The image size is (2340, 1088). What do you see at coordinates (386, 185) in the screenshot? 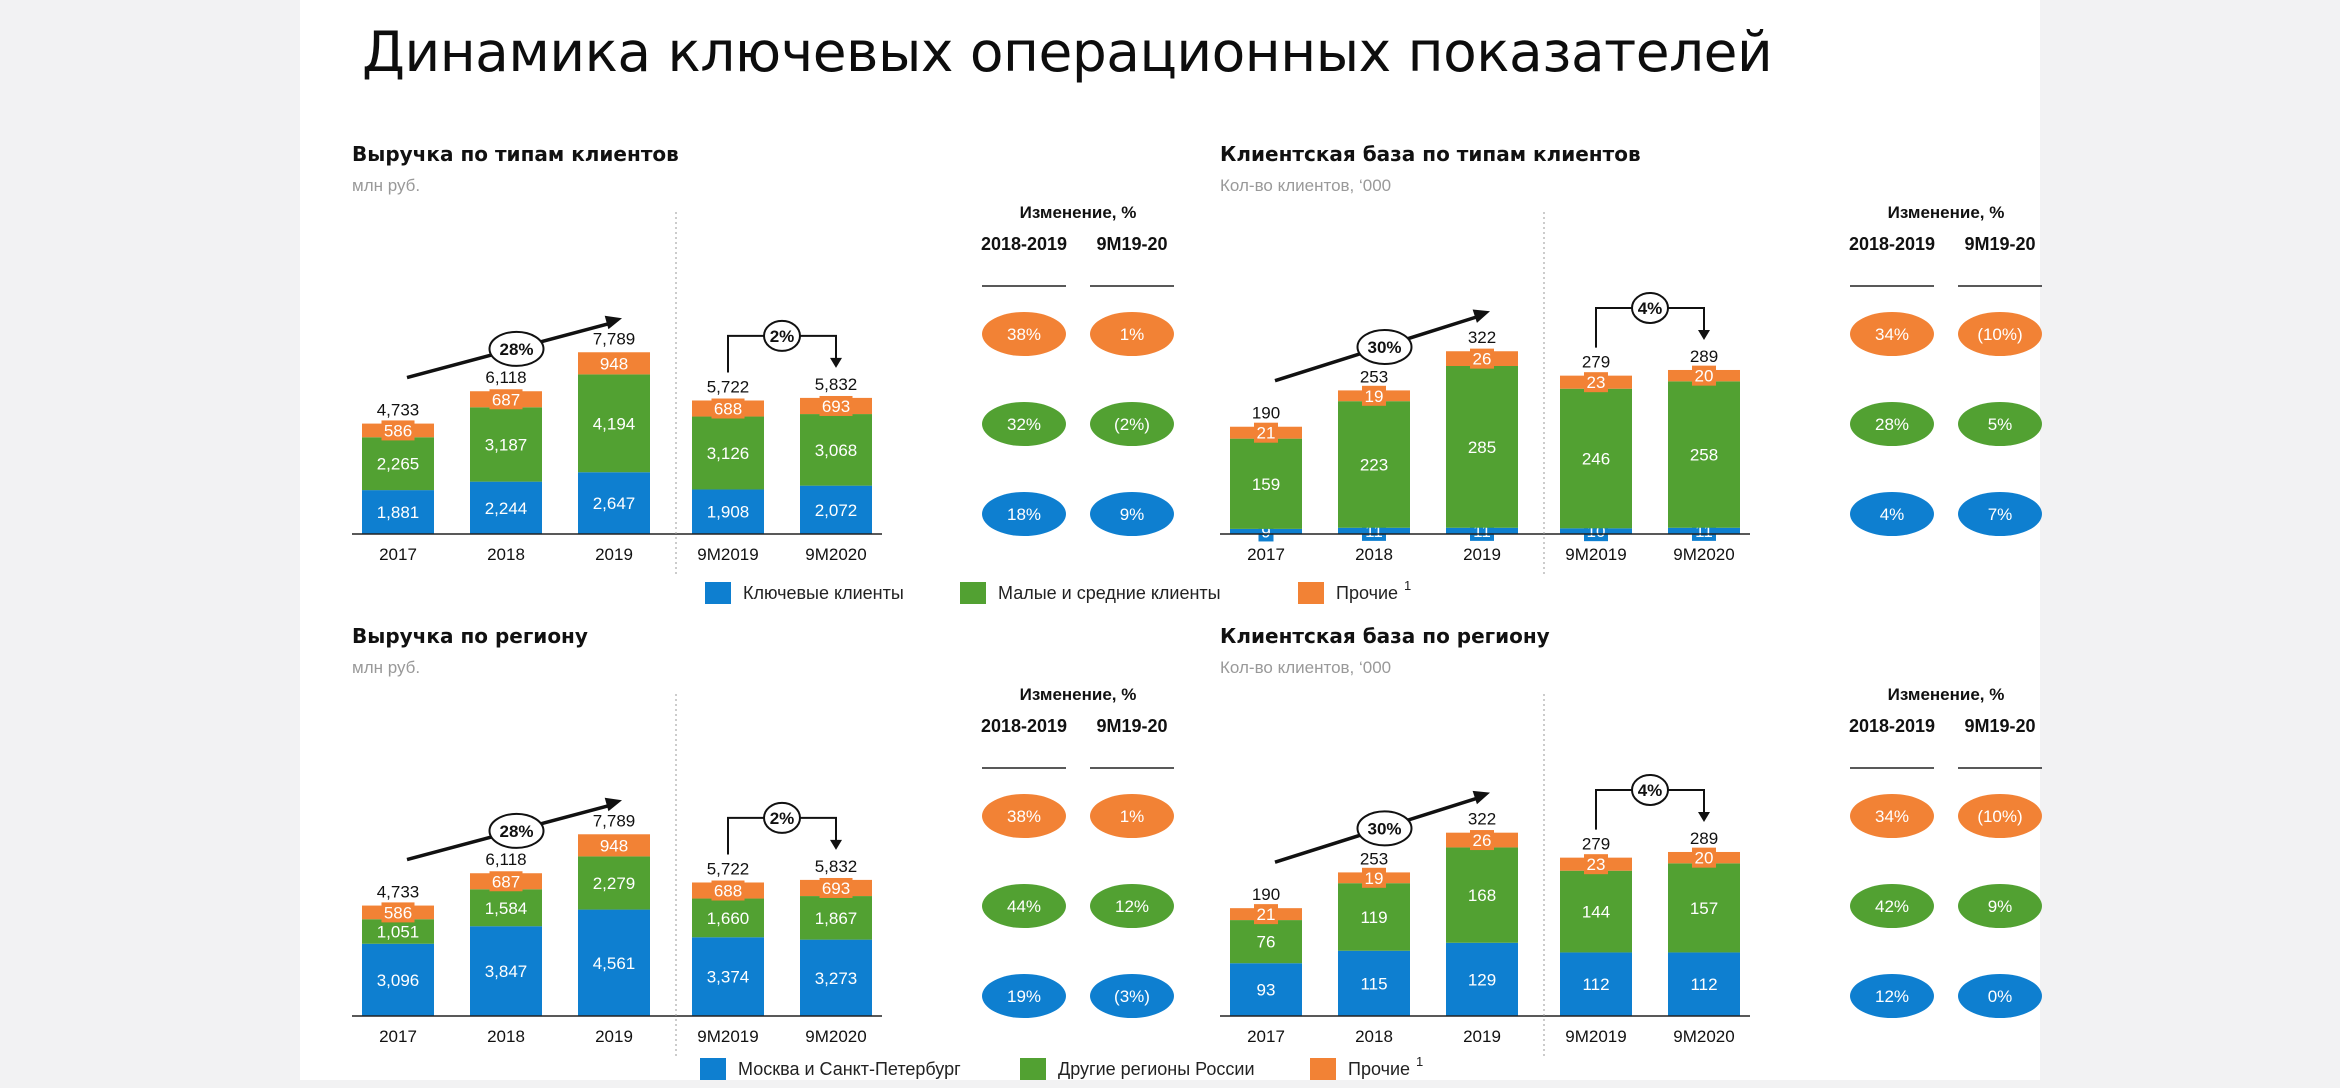
I see `chart-subtitle: млн руб.` at bounding box center [386, 185].